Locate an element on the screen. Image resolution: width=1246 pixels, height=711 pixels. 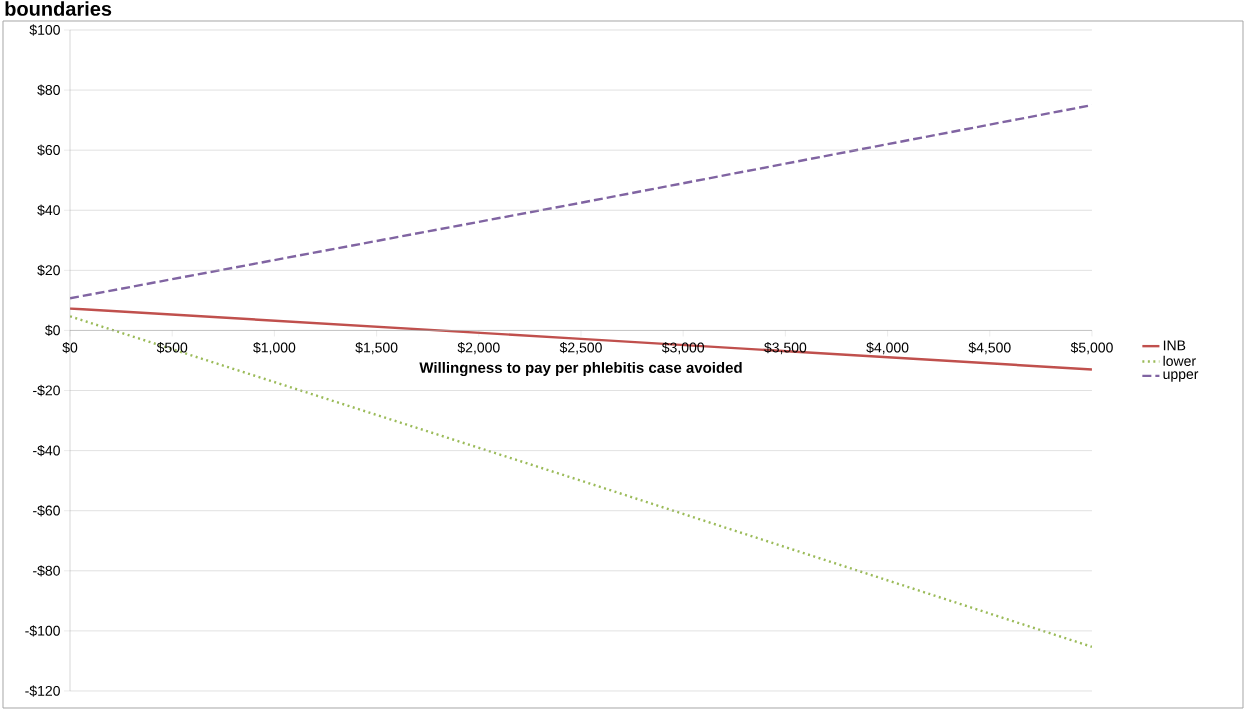
x-tick-label: $2,500 is located at coordinates (580, 348).